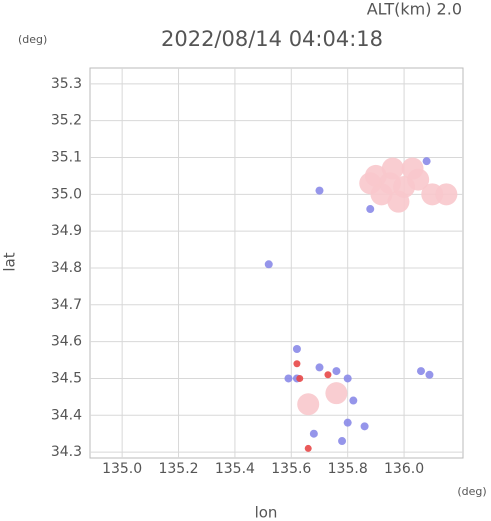 The image size is (491, 521). What do you see at coordinates (66, 378) in the screenshot?
I see `y-tick-label: 34.5` at bounding box center [66, 378].